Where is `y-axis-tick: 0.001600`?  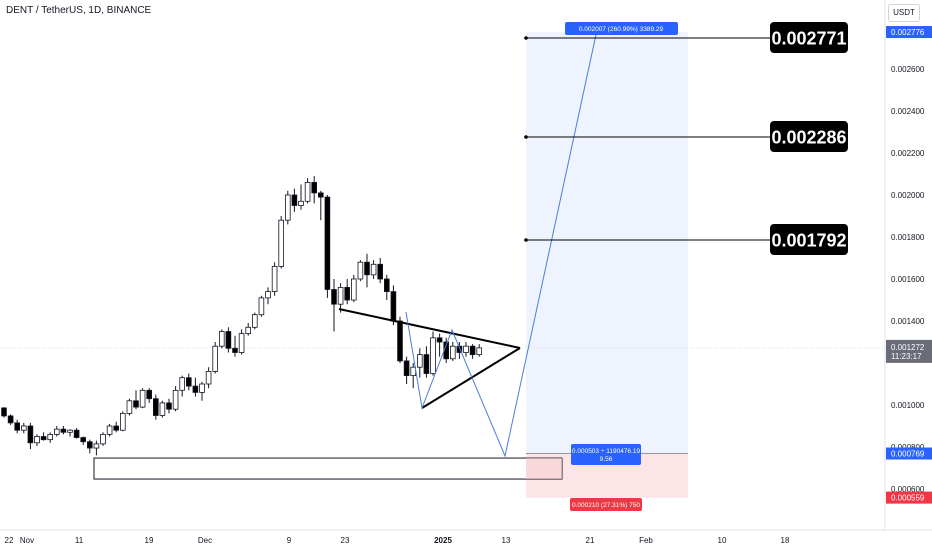
y-axis-tick: 0.001600 is located at coordinates (908, 279).